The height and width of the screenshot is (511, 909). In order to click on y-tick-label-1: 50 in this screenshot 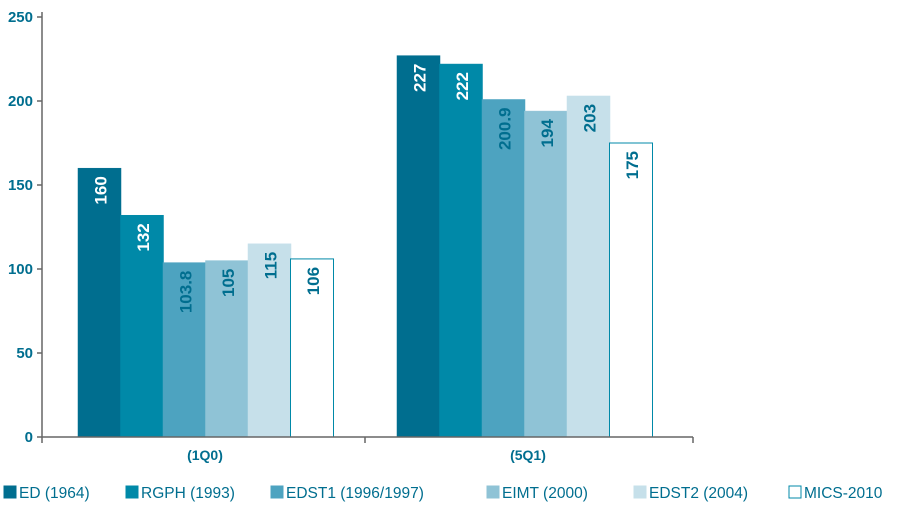, I will do `click(24, 353)`.